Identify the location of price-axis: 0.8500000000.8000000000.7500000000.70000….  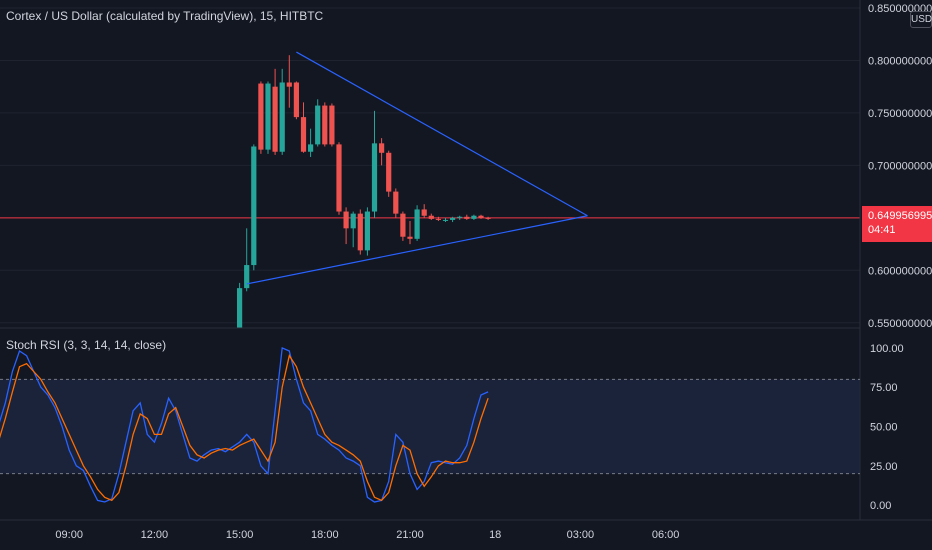
(900, 166).